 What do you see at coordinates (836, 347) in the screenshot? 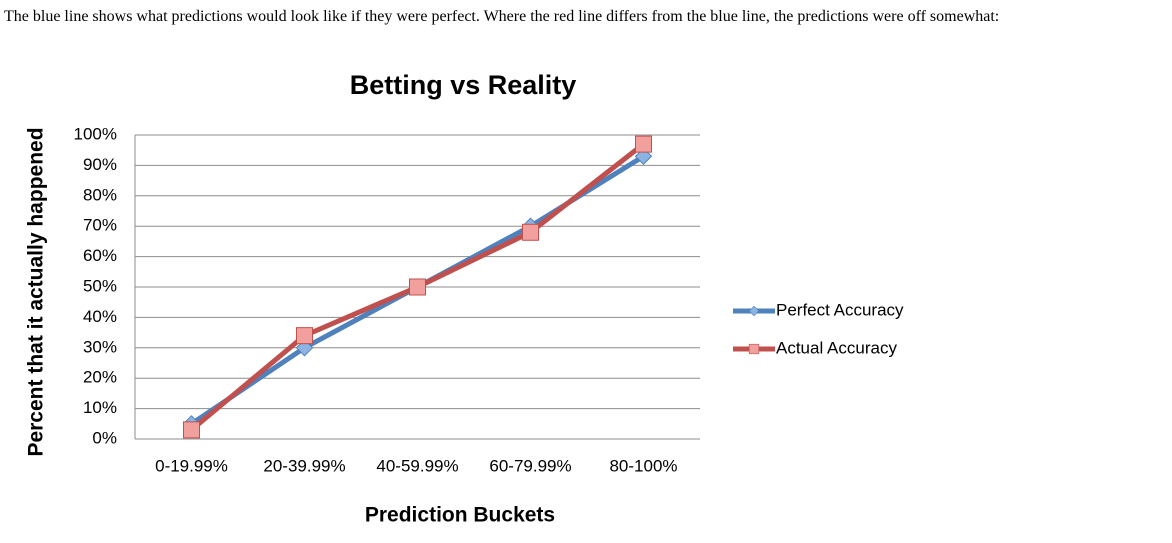
I see `legend-label: Actual Accuracy` at bounding box center [836, 347].